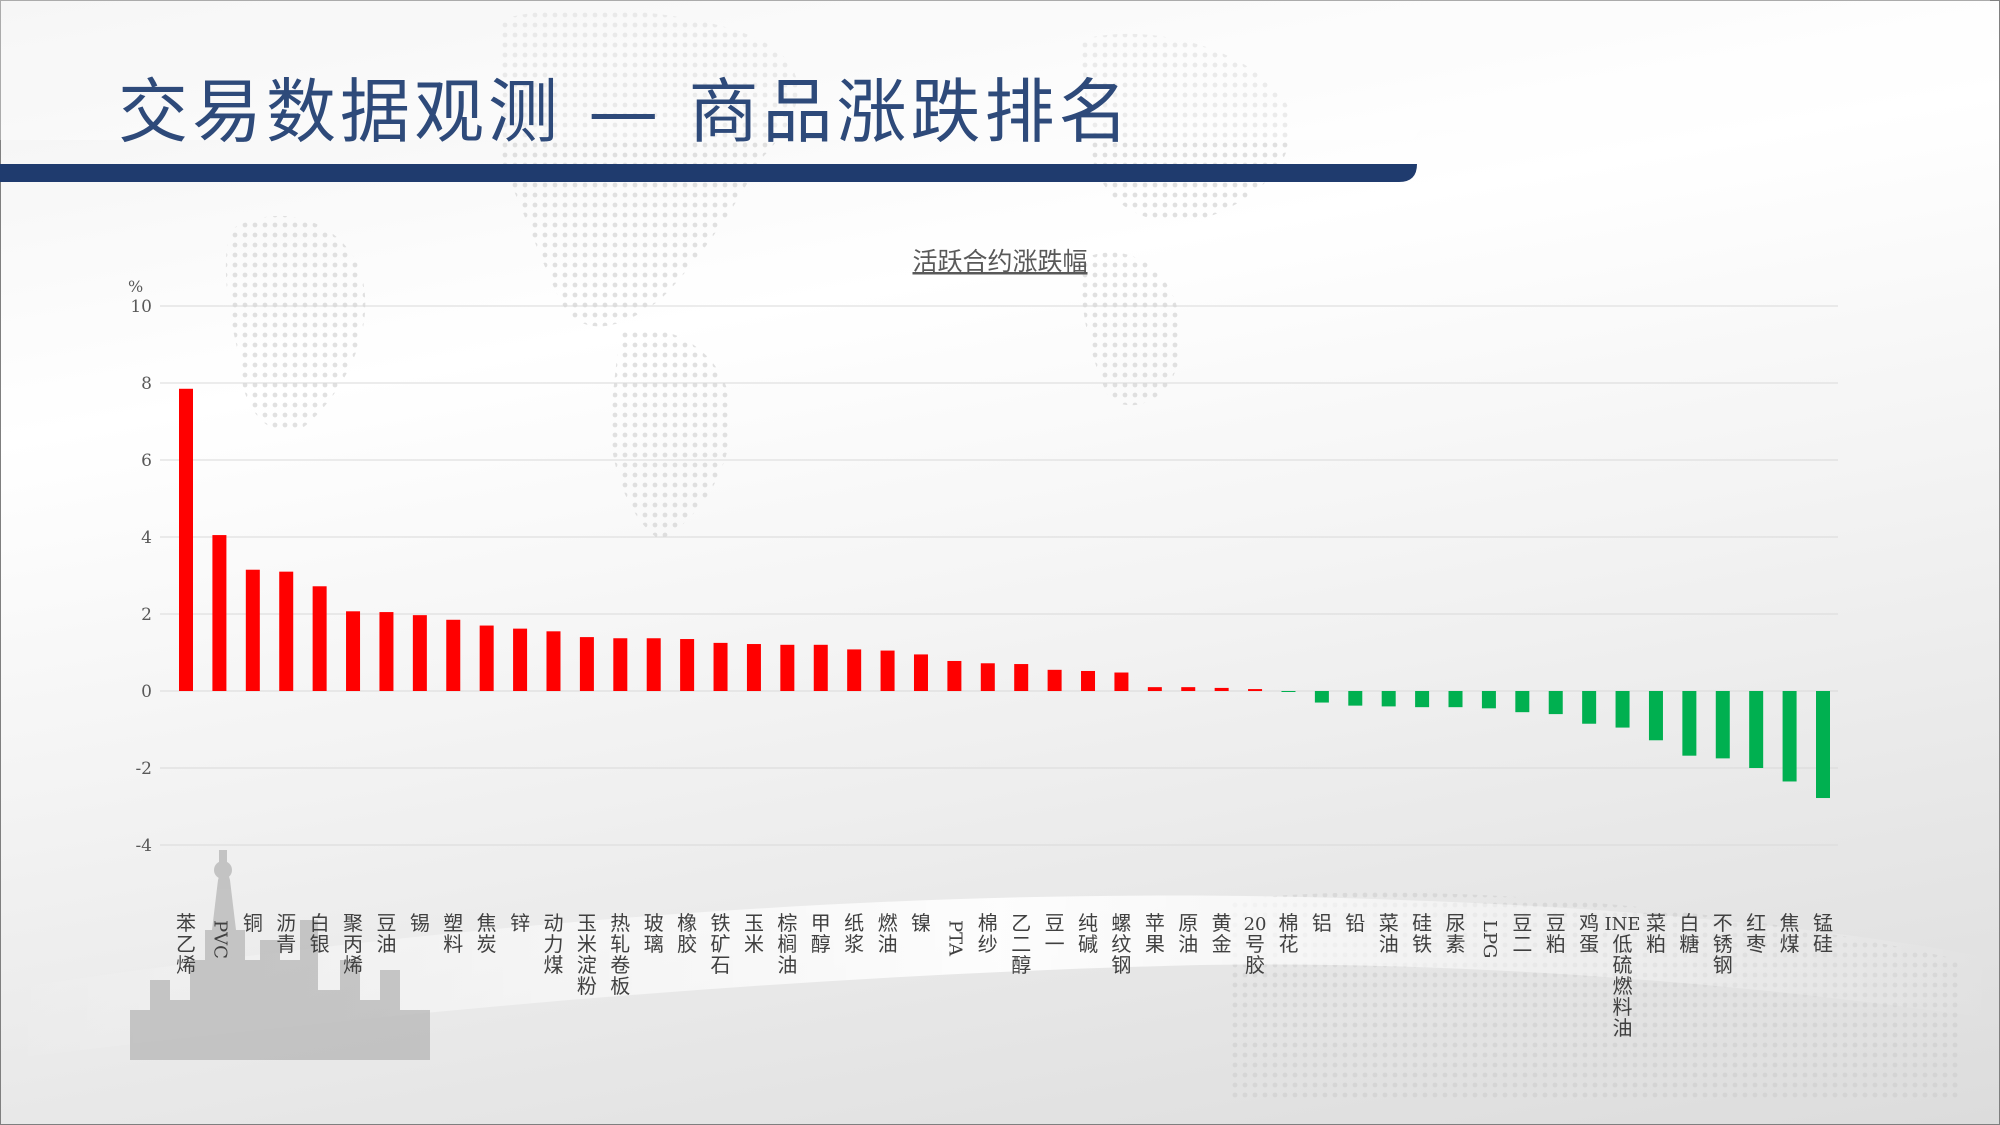 The width and height of the screenshot is (2000, 1125). What do you see at coordinates (487, 933) in the screenshot?
I see `x-category-label: 焦炭` at bounding box center [487, 933].